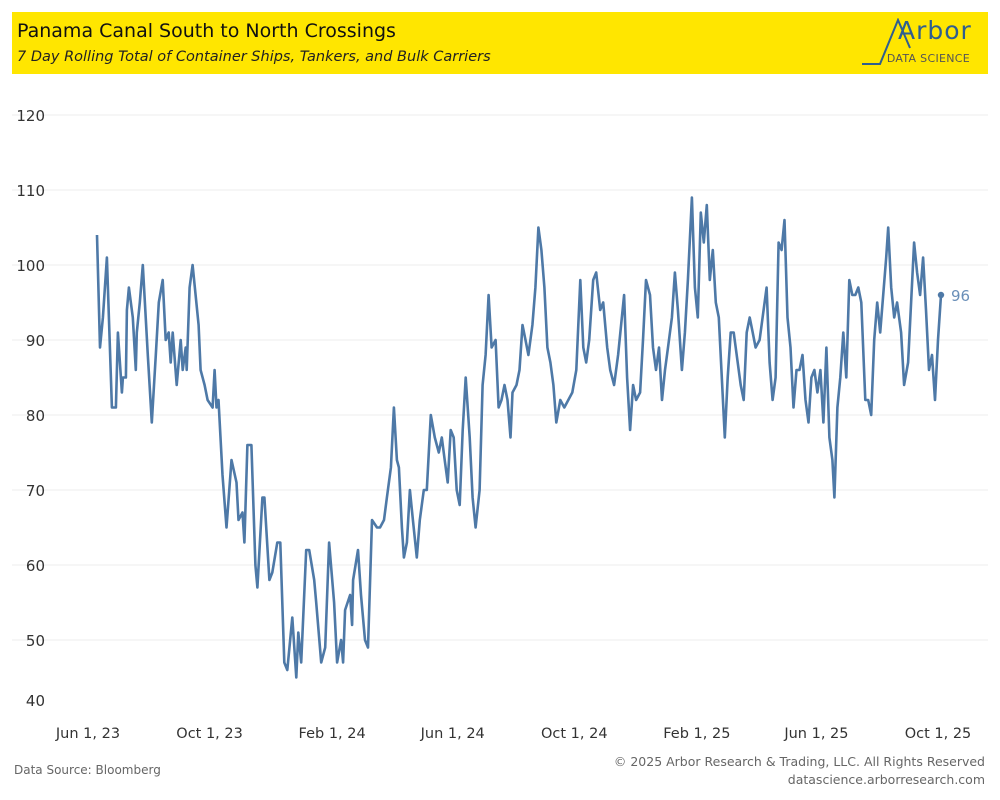 This screenshot has height=800, width=1000. What do you see at coordinates (35, 491) in the screenshot?
I see `y-tick-label: 70` at bounding box center [35, 491].